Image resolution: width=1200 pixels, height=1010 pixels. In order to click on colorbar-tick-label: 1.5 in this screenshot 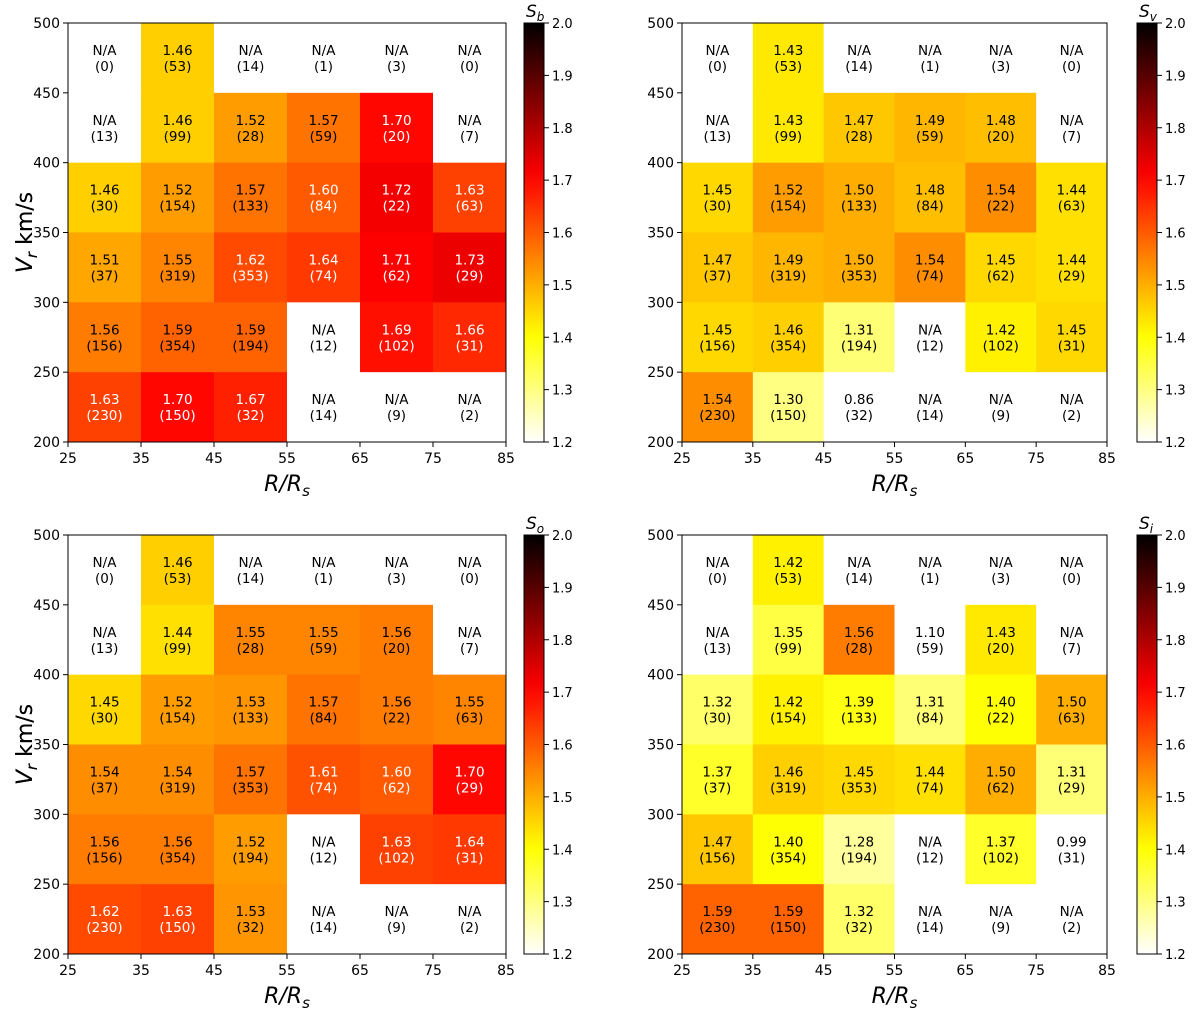, I will do `click(562, 798)`.